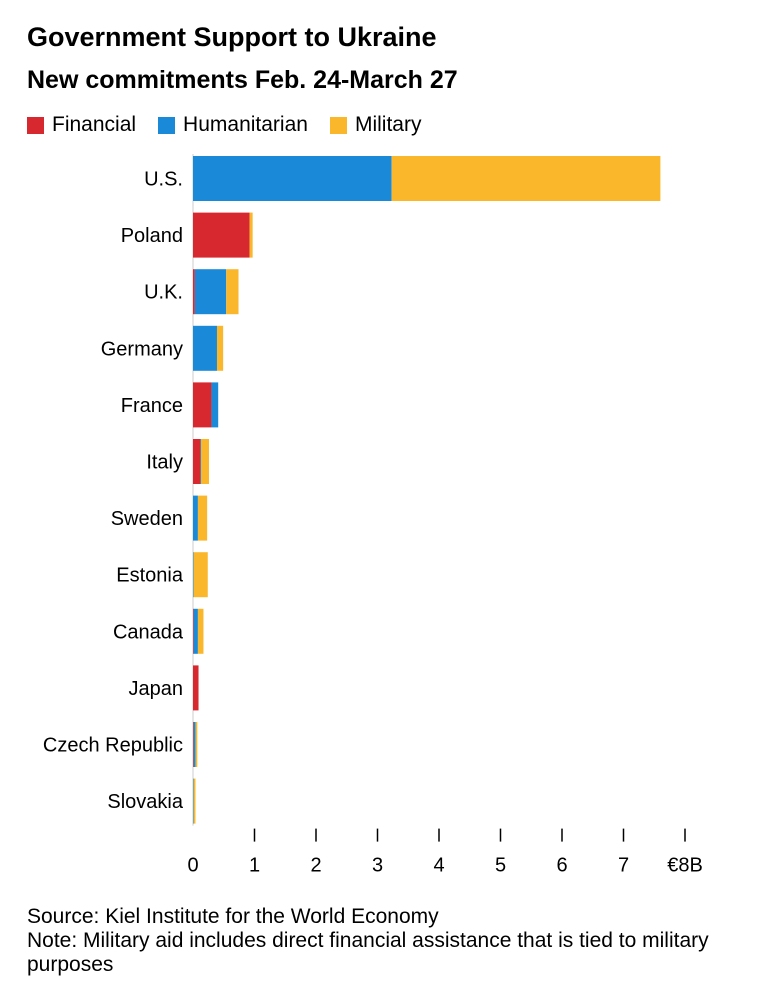  I want to click on bar-estonia-military, so click(200, 575).